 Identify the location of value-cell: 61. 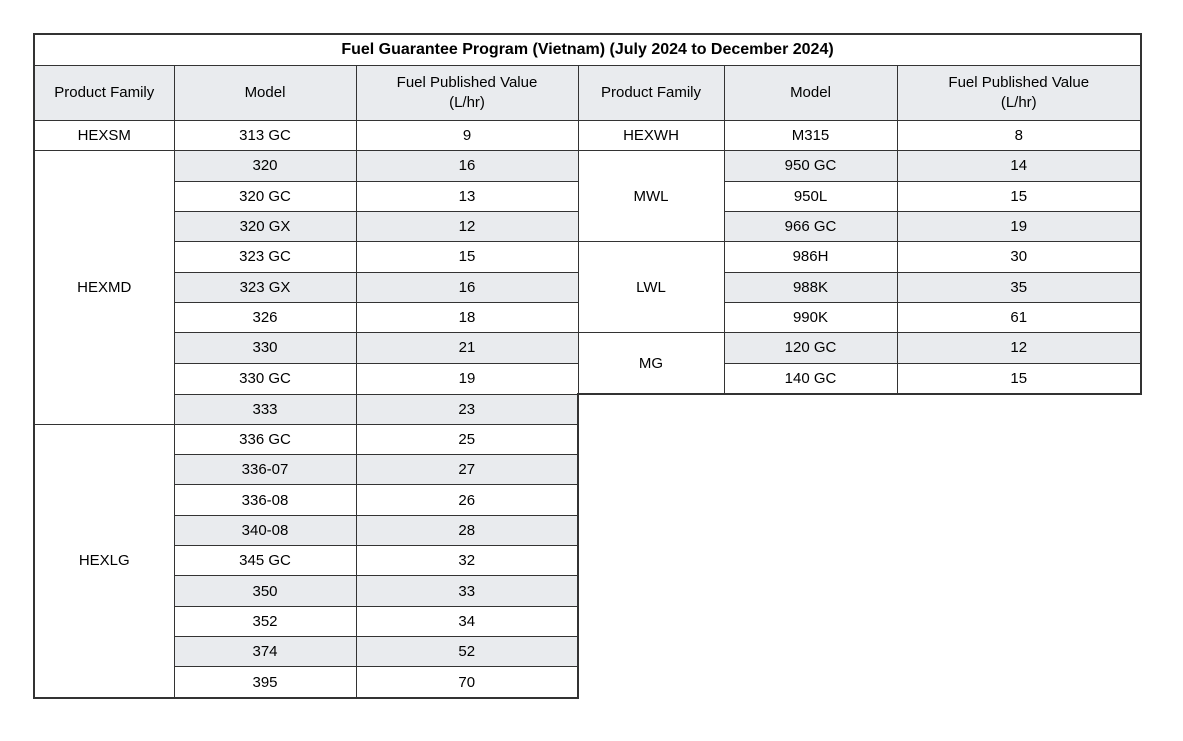
(1019, 317).